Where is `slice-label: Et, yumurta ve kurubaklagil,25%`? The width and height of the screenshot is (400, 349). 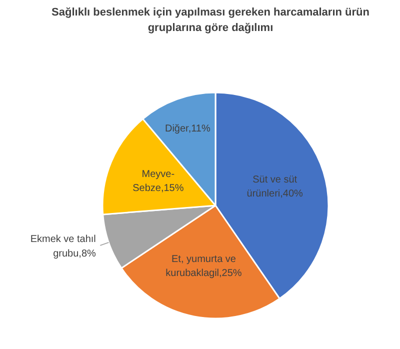 slice-label: Et, yumurta ve kurubaklagil,25% is located at coordinates (204, 267).